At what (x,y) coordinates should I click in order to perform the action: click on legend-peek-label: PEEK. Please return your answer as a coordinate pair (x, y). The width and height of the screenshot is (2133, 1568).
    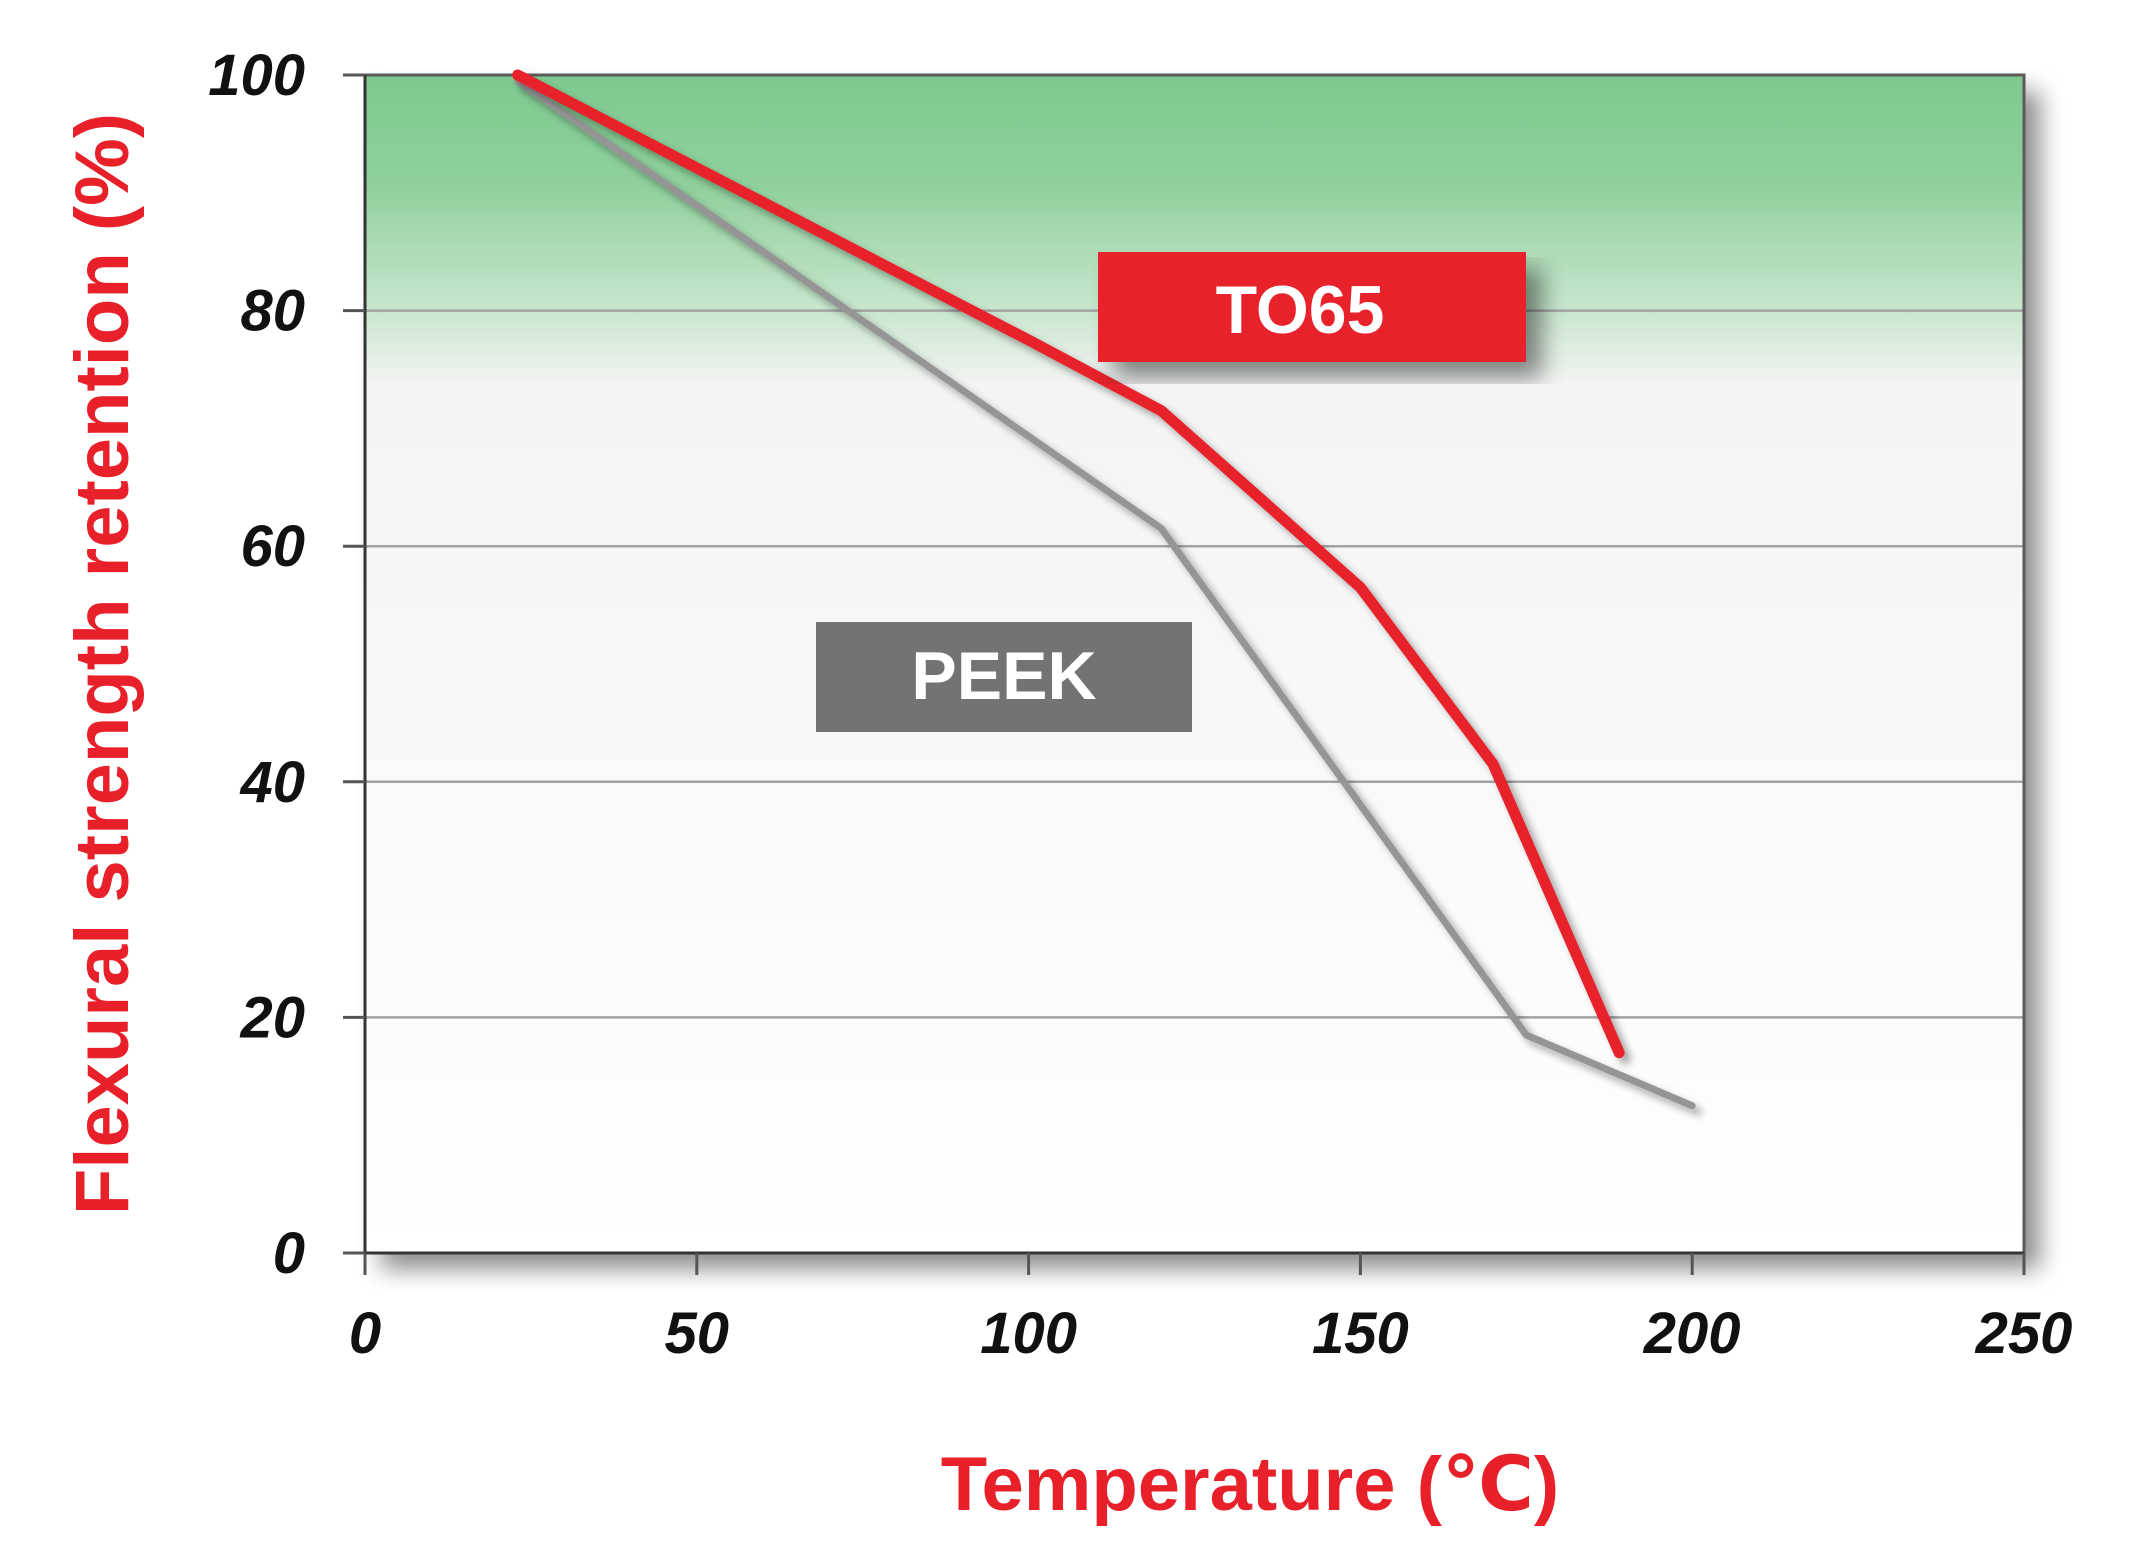
    Looking at the image, I should click on (1003, 676).